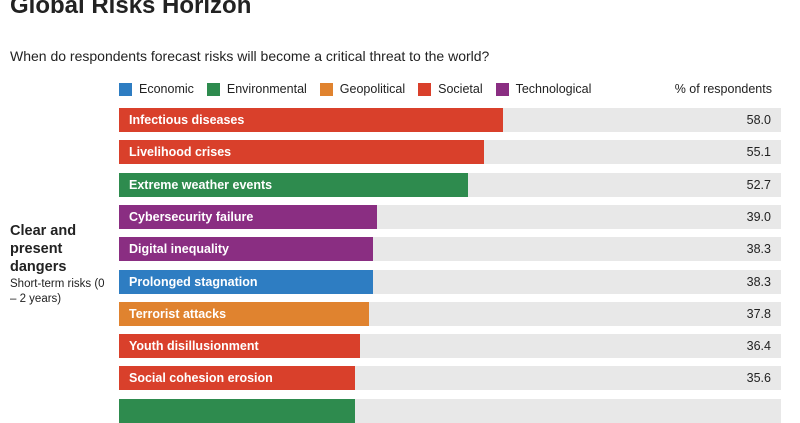  What do you see at coordinates (201, 184) in the screenshot?
I see `bar-label: Extreme weather events` at bounding box center [201, 184].